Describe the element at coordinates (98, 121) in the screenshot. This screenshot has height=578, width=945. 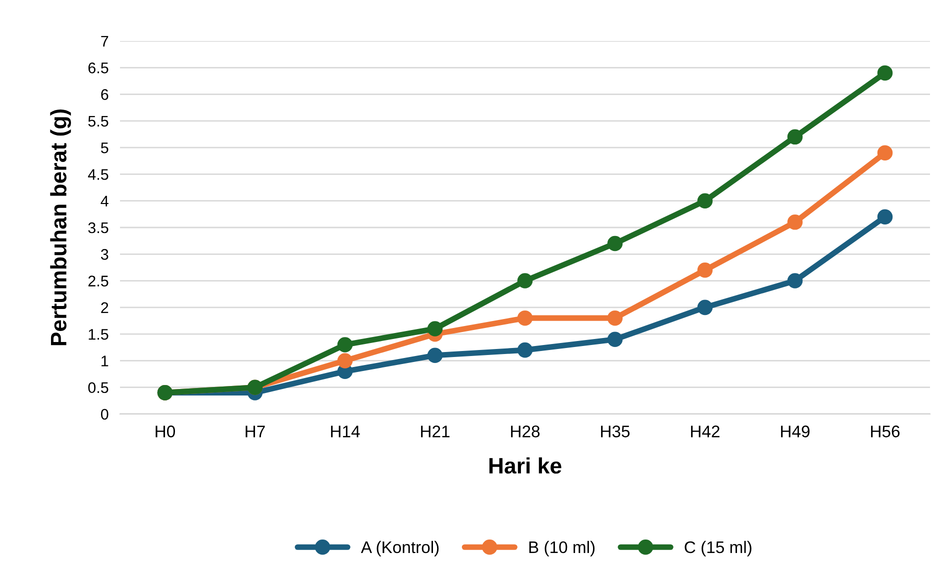
I see `y-tick-label: 5.5` at that location.